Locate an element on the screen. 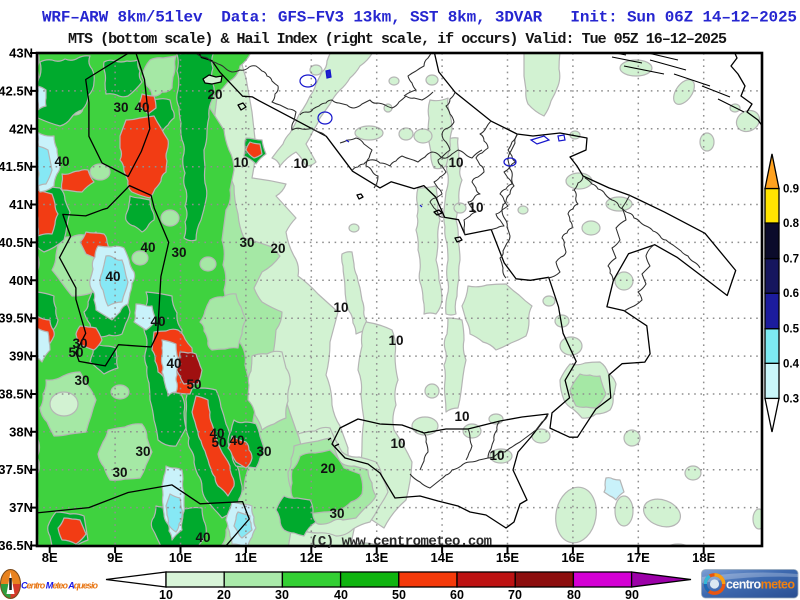 The image size is (800, 600). svg-text: 60 is located at coordinates (457, 594).